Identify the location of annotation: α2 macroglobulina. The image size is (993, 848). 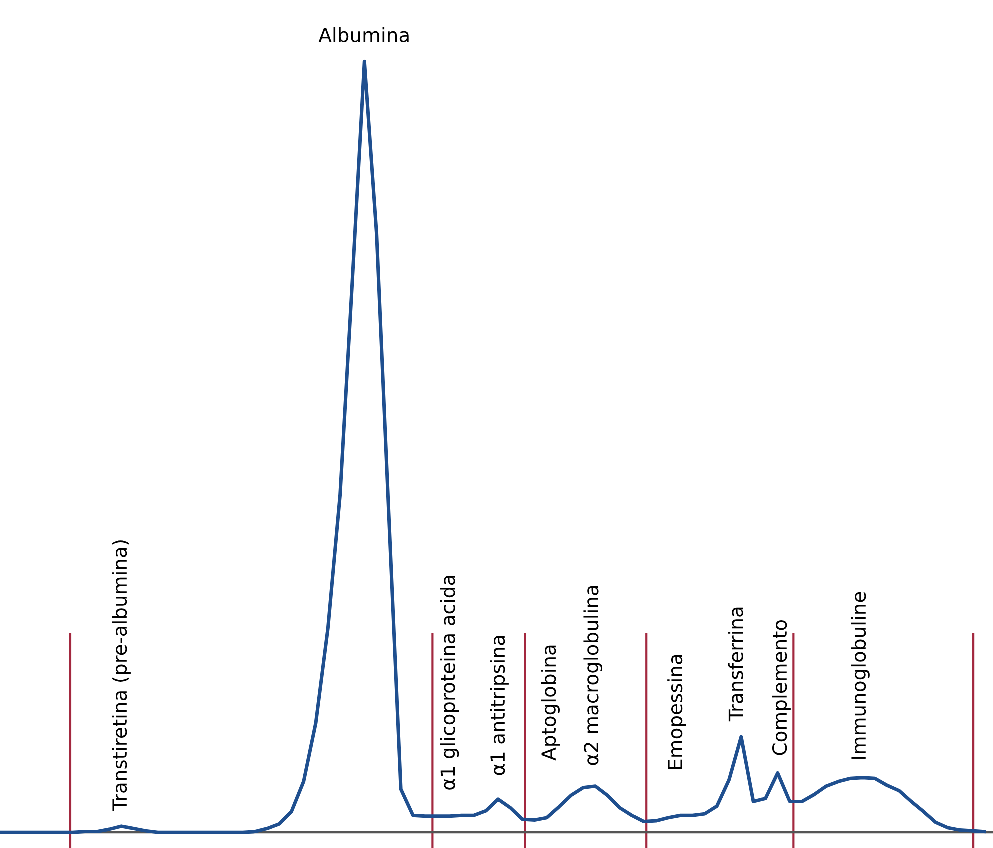
(593, 676).